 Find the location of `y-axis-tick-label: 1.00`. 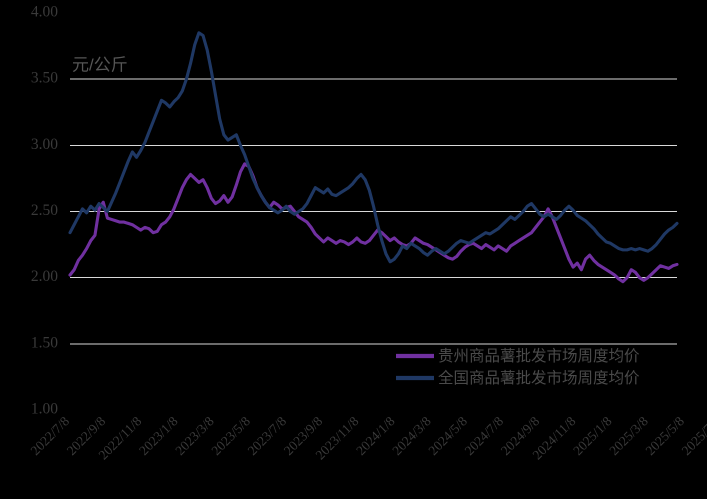

y-axis-tick-label: 1.00 is located at coordinates (44, 409).